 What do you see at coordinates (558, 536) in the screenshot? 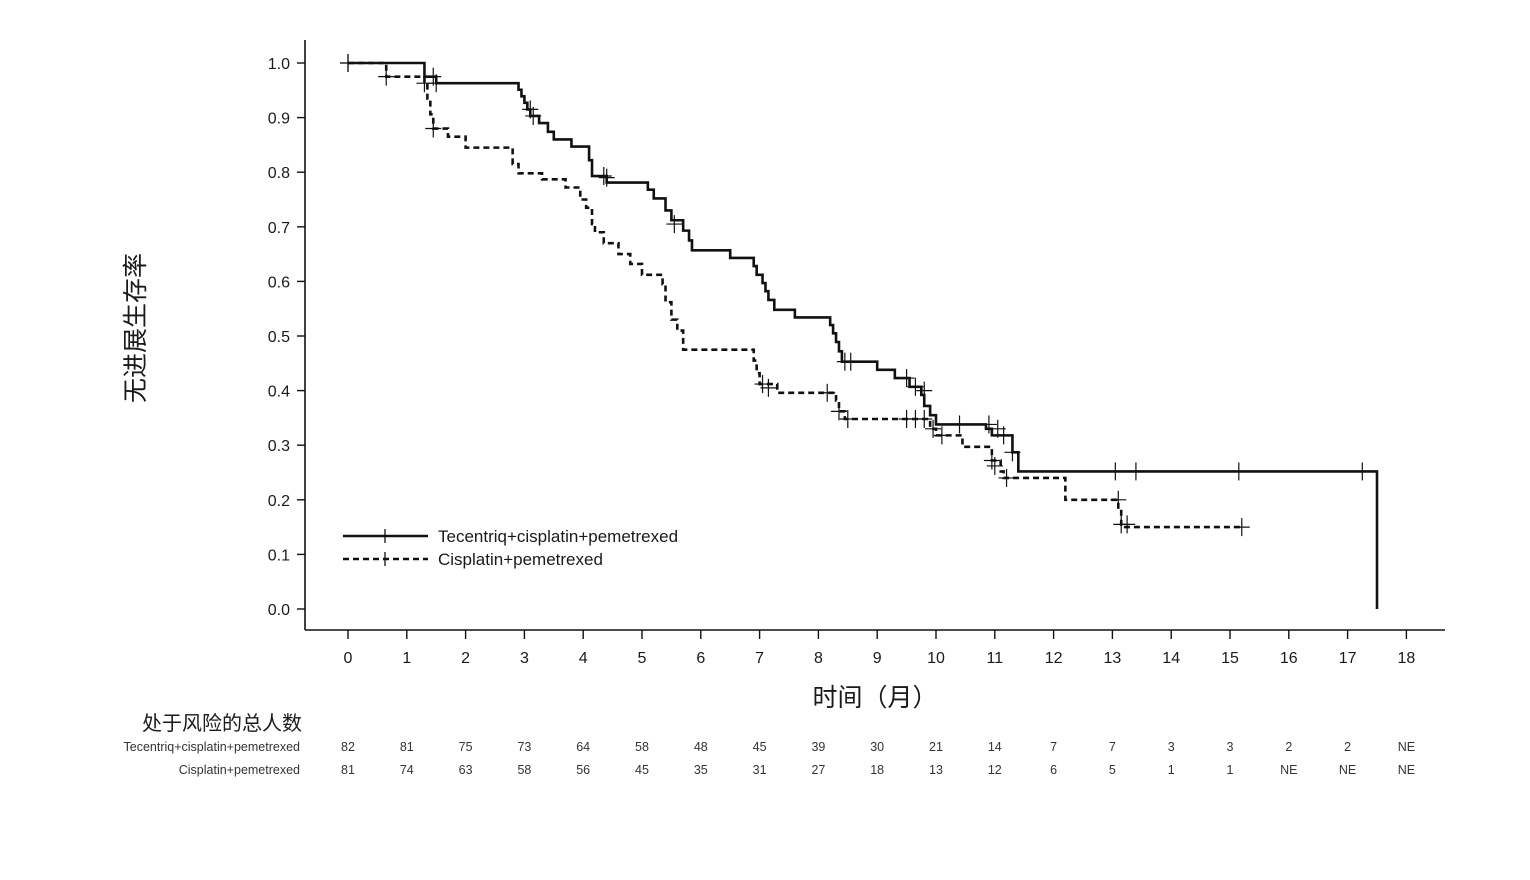
I see `legend-label-tecentriq: Tecentriq+cisplatin+pemetrexed` at bounding box center [558, 536].